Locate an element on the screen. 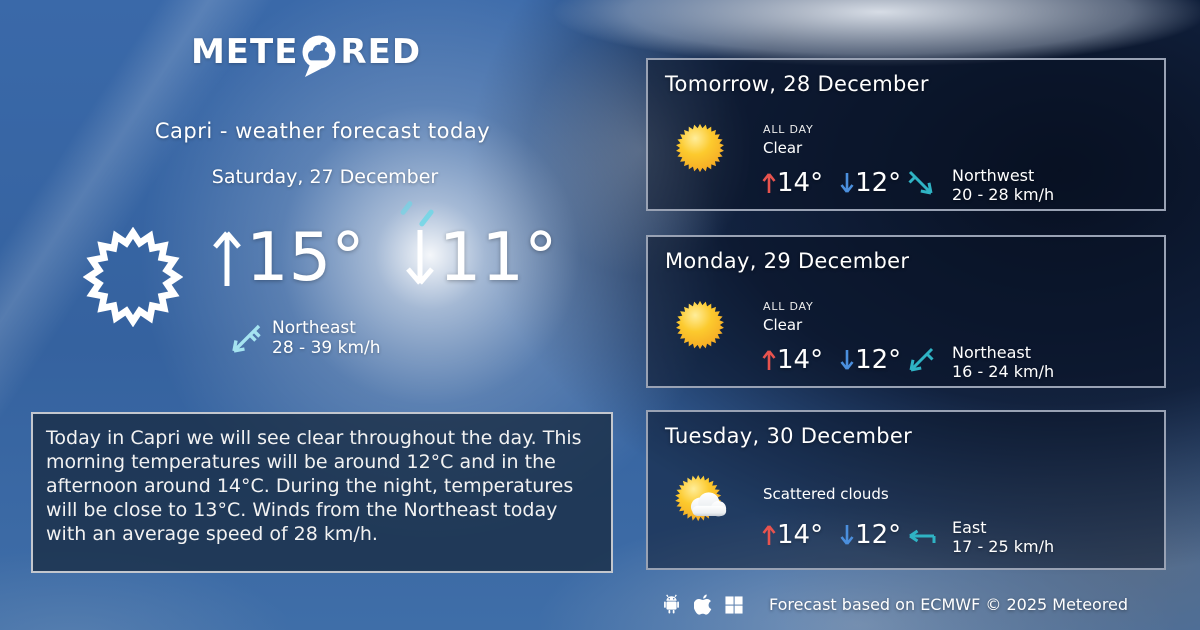  logo-cloud-bubble-icon is located at coordinates (319, 56).